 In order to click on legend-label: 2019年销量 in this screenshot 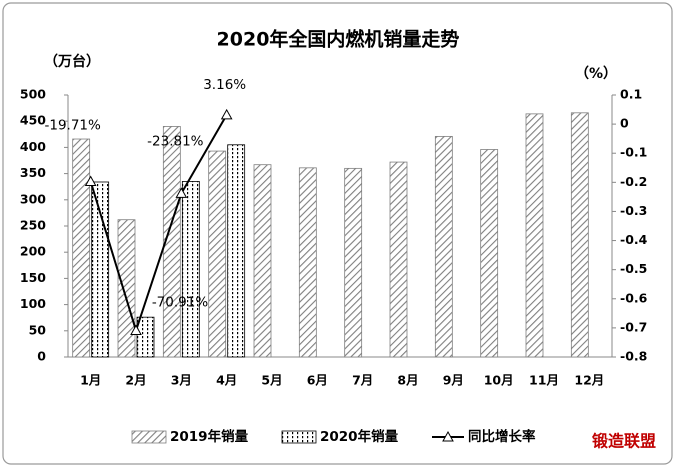, I will do `click(209, 436)`.